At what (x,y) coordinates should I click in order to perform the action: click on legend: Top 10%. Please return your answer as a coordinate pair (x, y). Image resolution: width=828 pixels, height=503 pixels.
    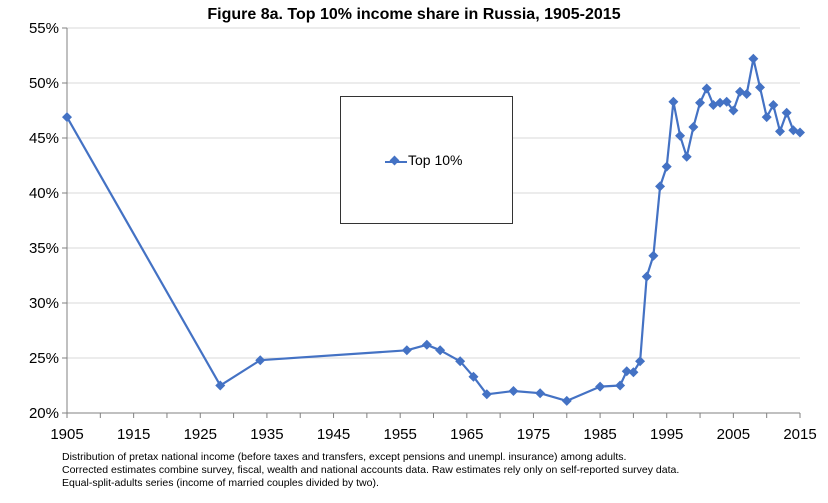
    Looking at the image, I should click on (426, 160).